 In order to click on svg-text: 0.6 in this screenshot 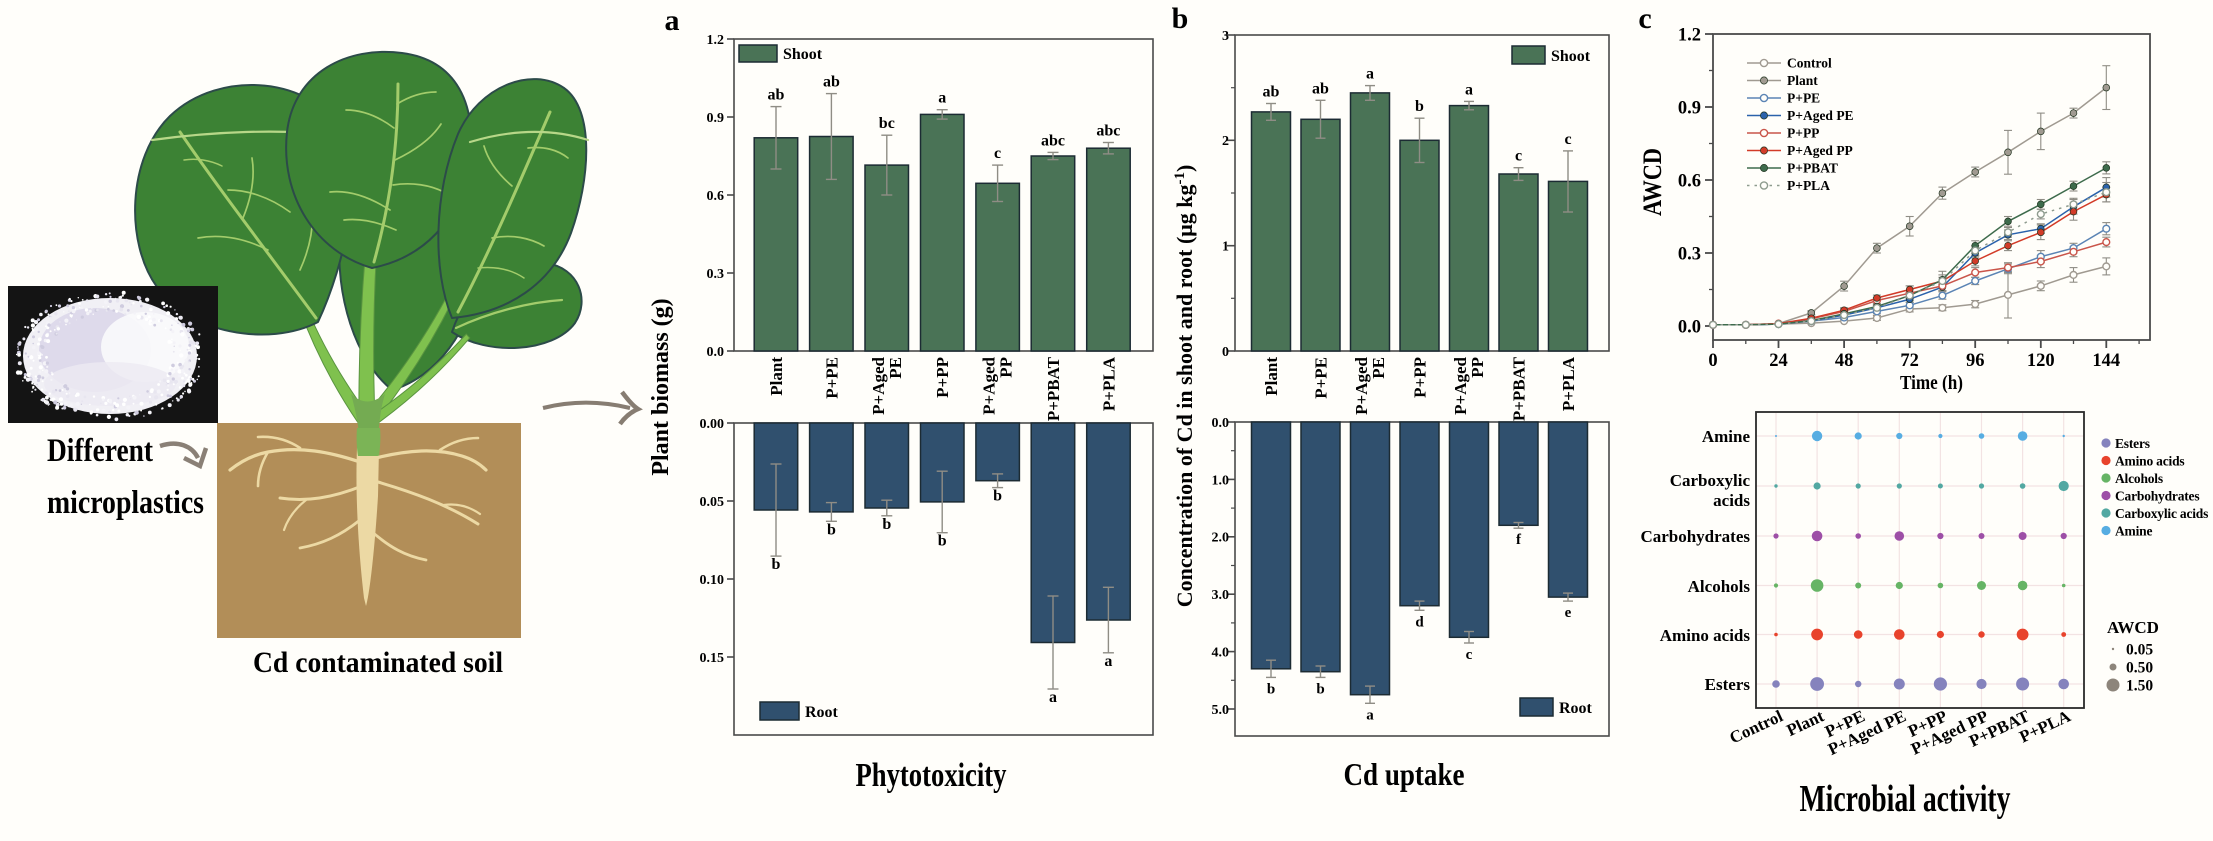, I will do `click(716, 196)`.